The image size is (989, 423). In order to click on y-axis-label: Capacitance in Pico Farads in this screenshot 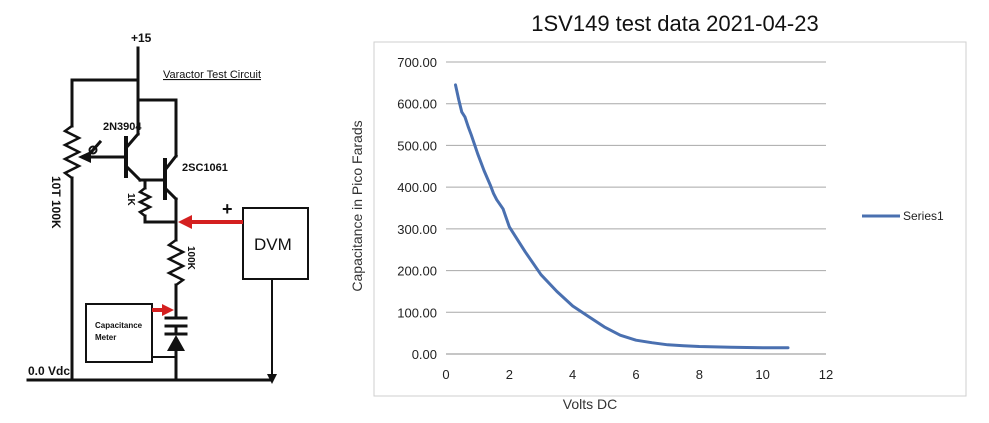, I will do `click(357, 205)`.